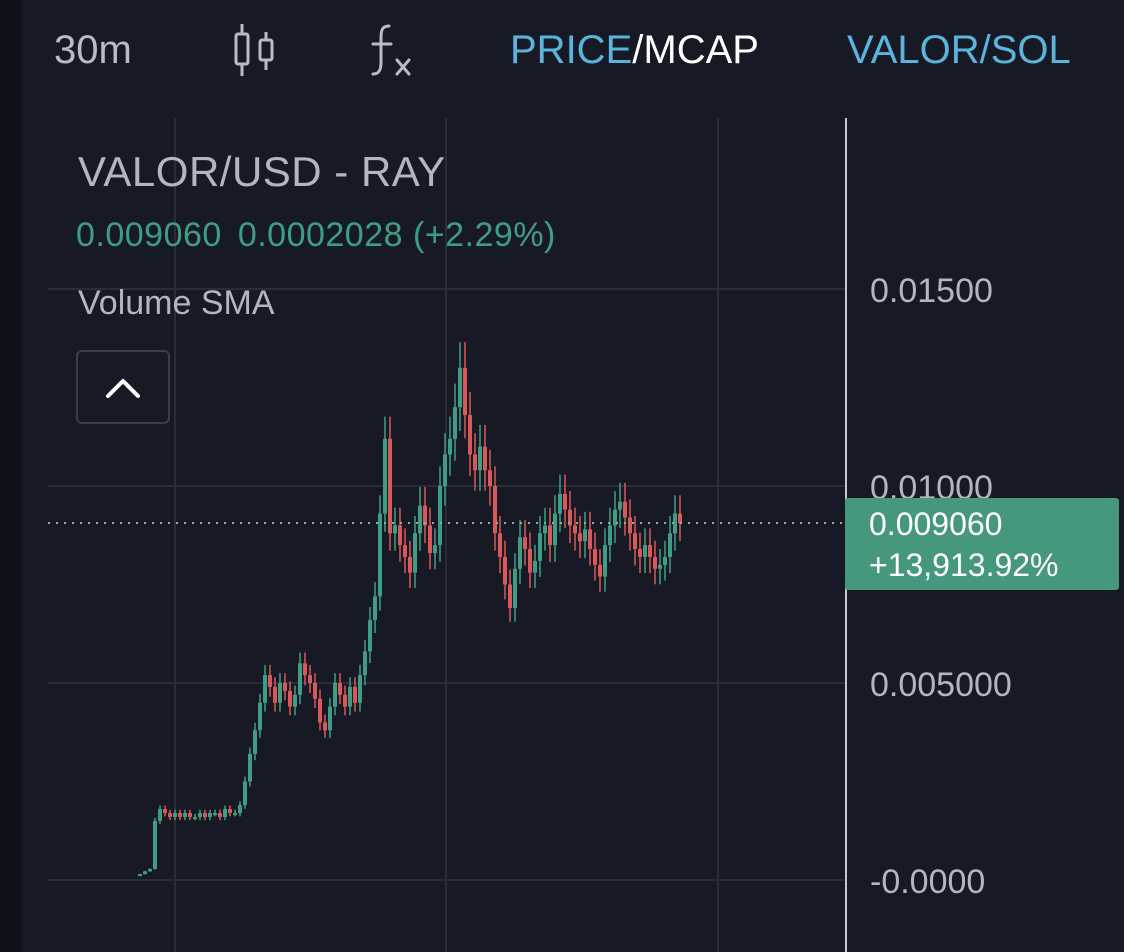  I want to click on mcap-option: MCAP, so click(701, 50).